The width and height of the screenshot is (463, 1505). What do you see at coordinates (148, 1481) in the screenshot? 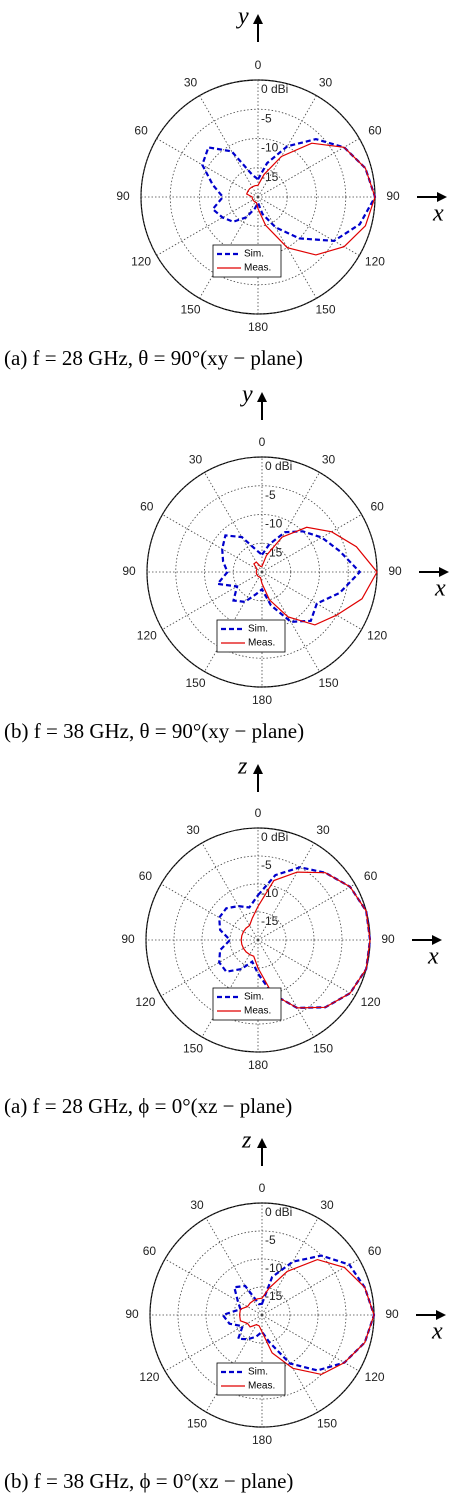
I see `caption: (b) f = 38 GHz, ϕ = 0°(xz − plane)` at bounding box center [148, 1481].